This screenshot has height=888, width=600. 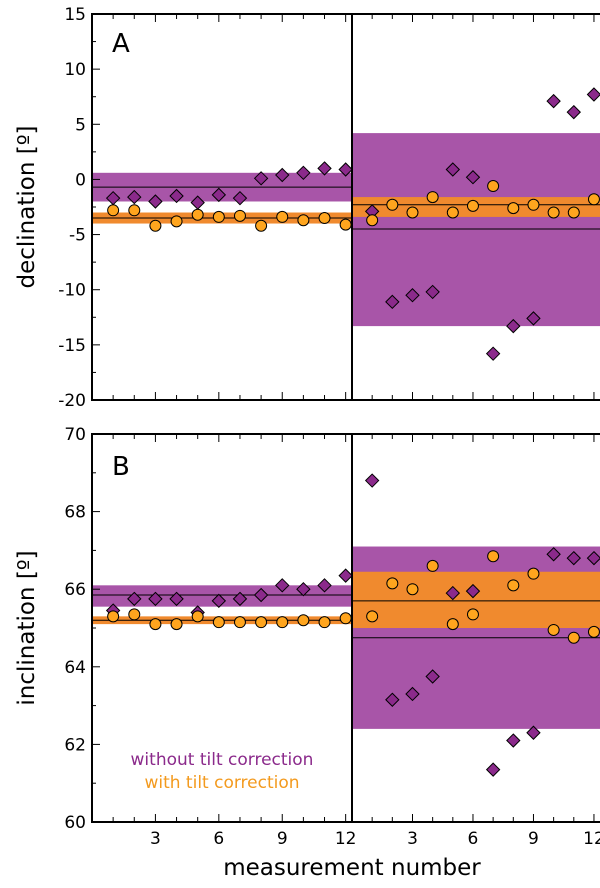 What do you see at coordinates (121, 44) in the screenshot?
I see `panel-letter: A` at bounding box center [121, 44].